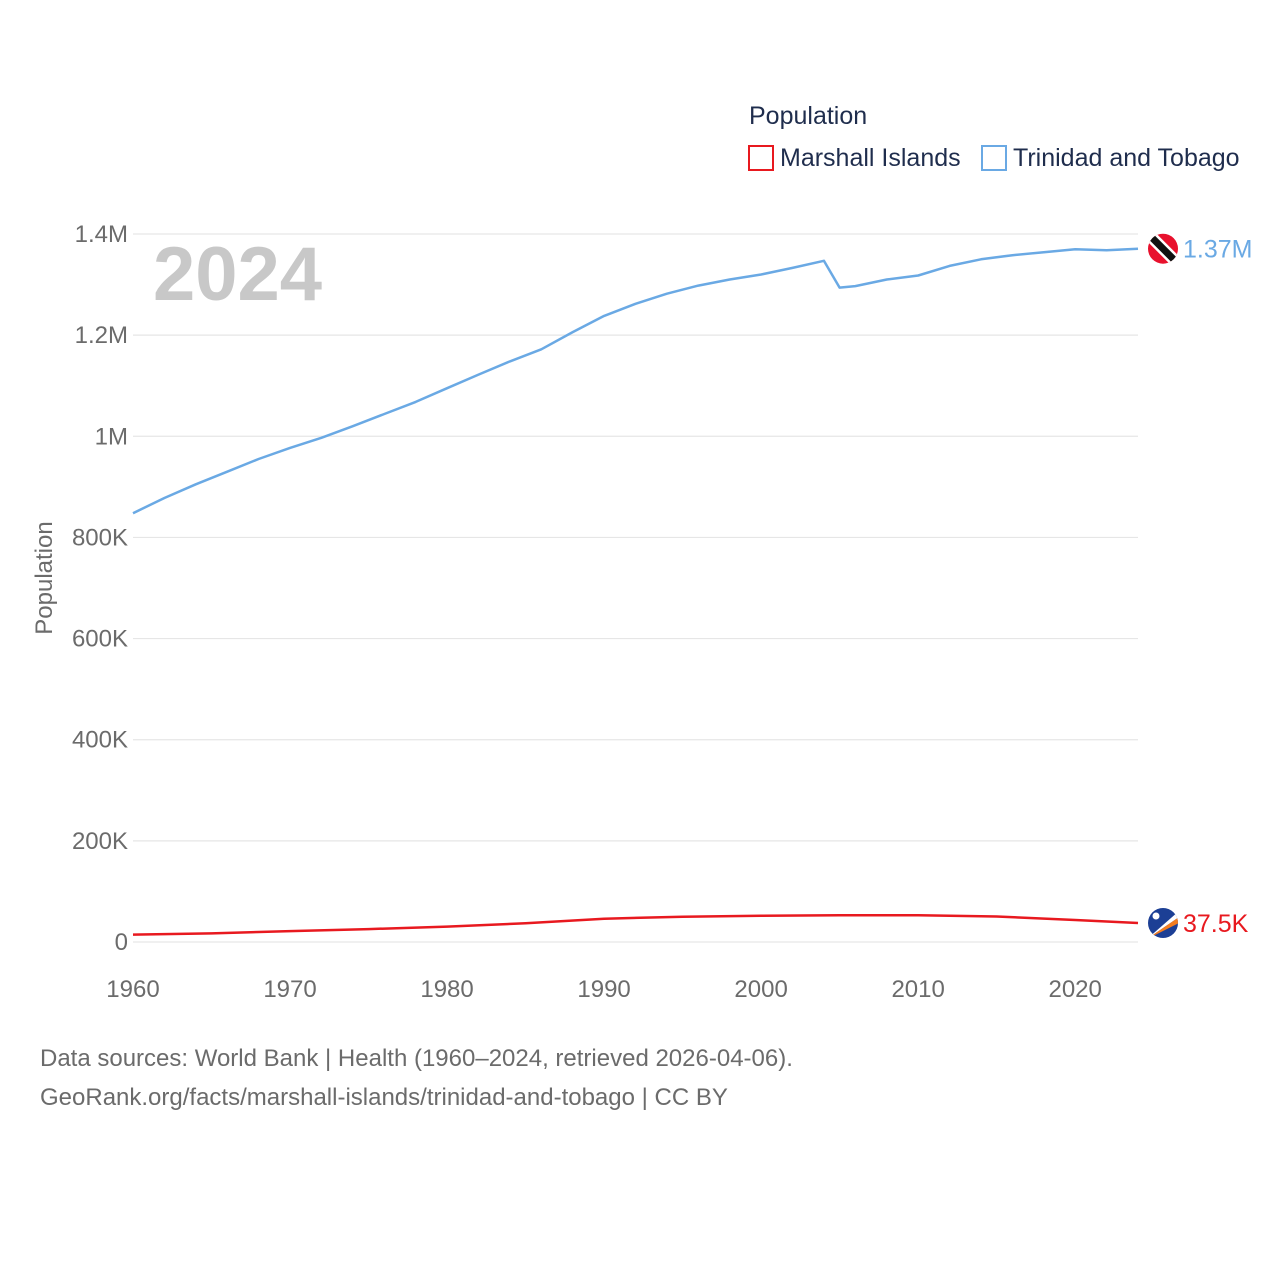  What do you see at coordinates (101, 335) in the screenshot?
I see `y-tick-label: 1.2M` at bounding box center [101, 335].